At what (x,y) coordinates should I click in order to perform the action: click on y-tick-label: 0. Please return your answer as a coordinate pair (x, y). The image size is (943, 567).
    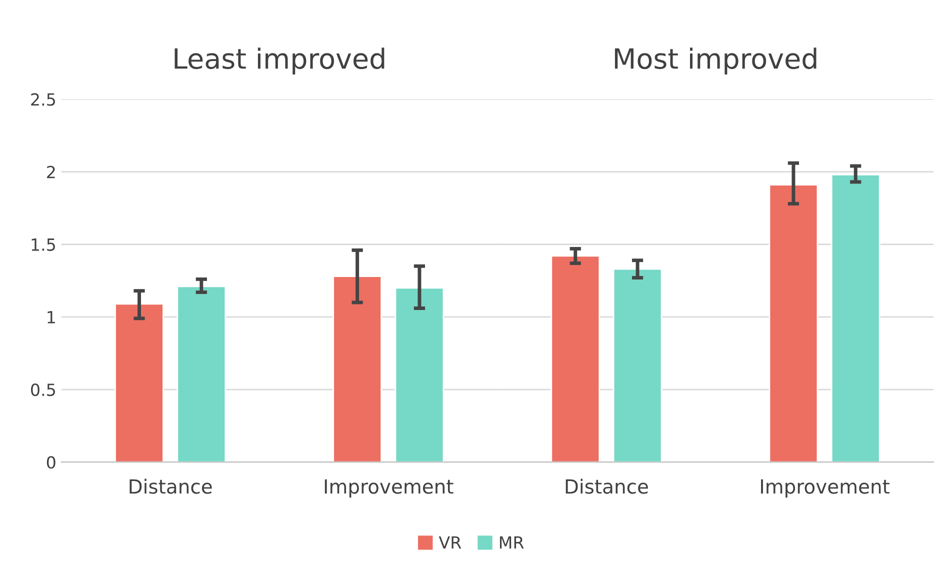
    Looking at the image, I should click on (51, 462).